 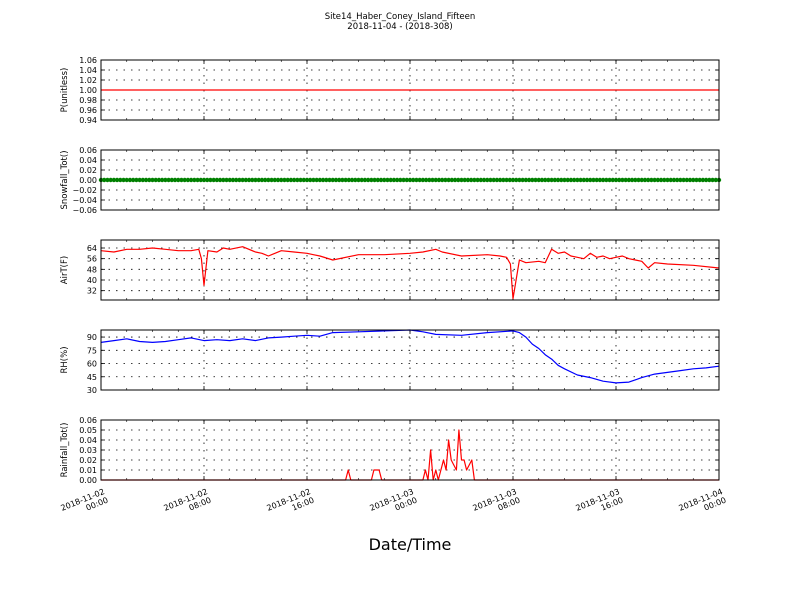 What do you see at coordinates (65, 450) in the screenshot?
I see `y-axis-label: Rainfall_Tot()` at bounding box center [65, 450].